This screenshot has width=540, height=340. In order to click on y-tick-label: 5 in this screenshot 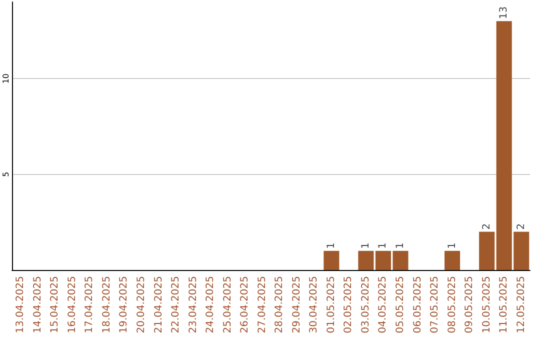, I will do `click(6, 174)`.